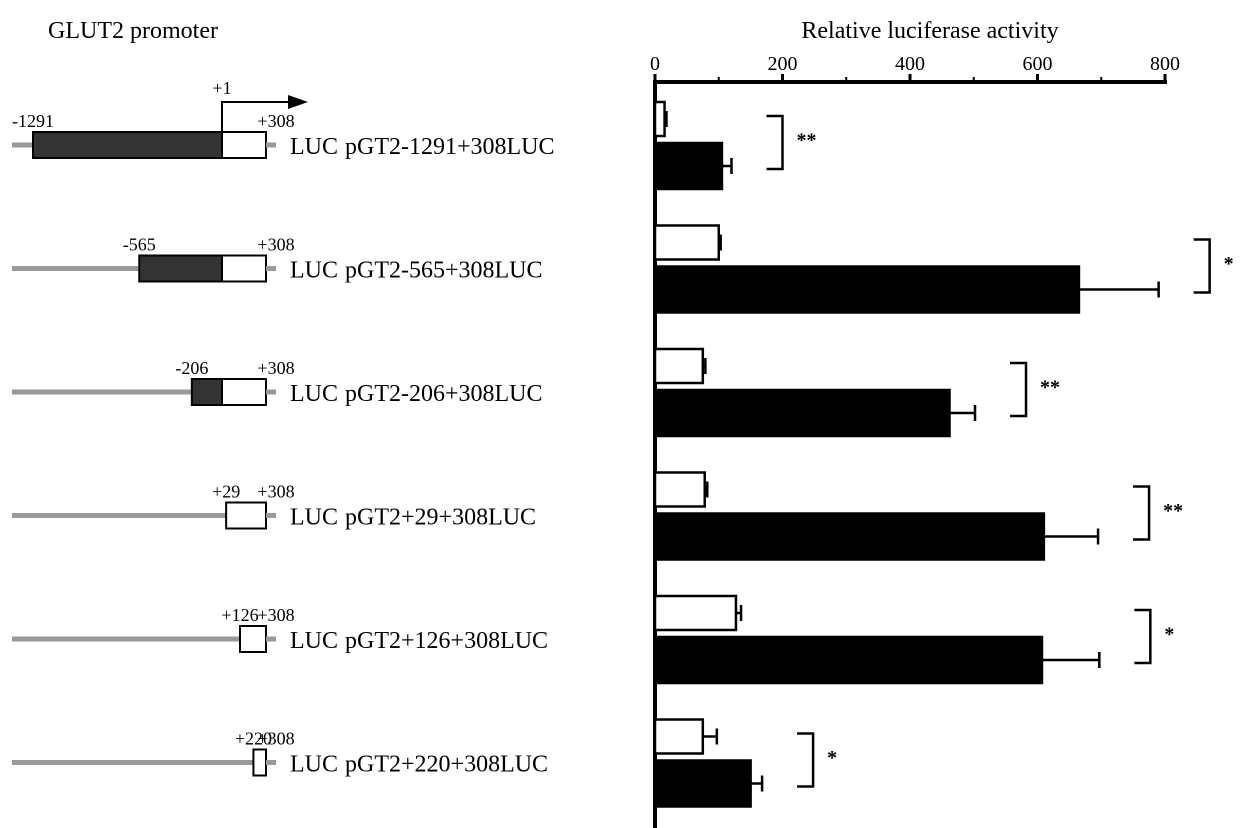  What do you see at coordinates (450, 147) in the screenshot?
I see `construct-name: pGT2-1291+308LUC` at bounding box center [450, 147].